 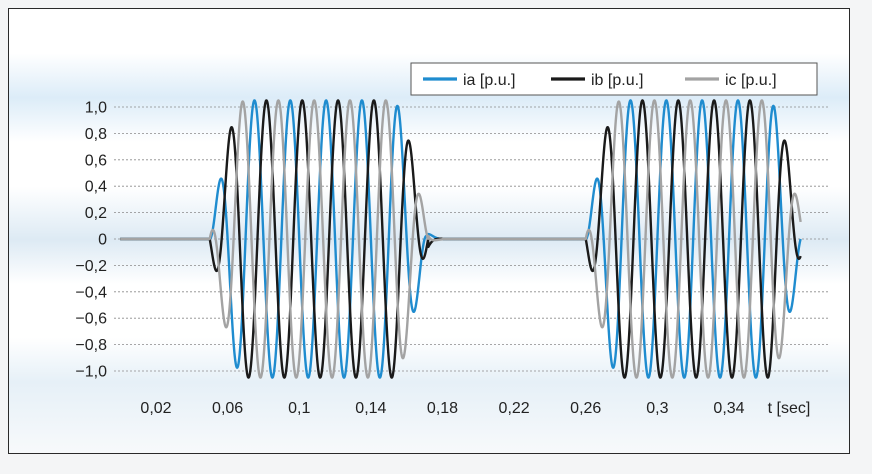 I want to click on y-tick-label: −0,4, so click(x=91, y=292).